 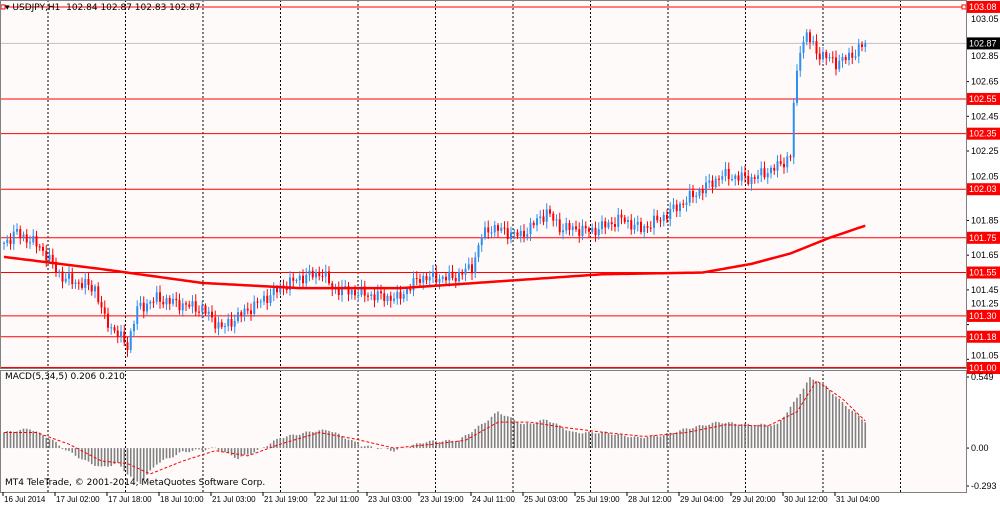 I want to click on level-price-label: 101.18, so click(x=983, y=337).